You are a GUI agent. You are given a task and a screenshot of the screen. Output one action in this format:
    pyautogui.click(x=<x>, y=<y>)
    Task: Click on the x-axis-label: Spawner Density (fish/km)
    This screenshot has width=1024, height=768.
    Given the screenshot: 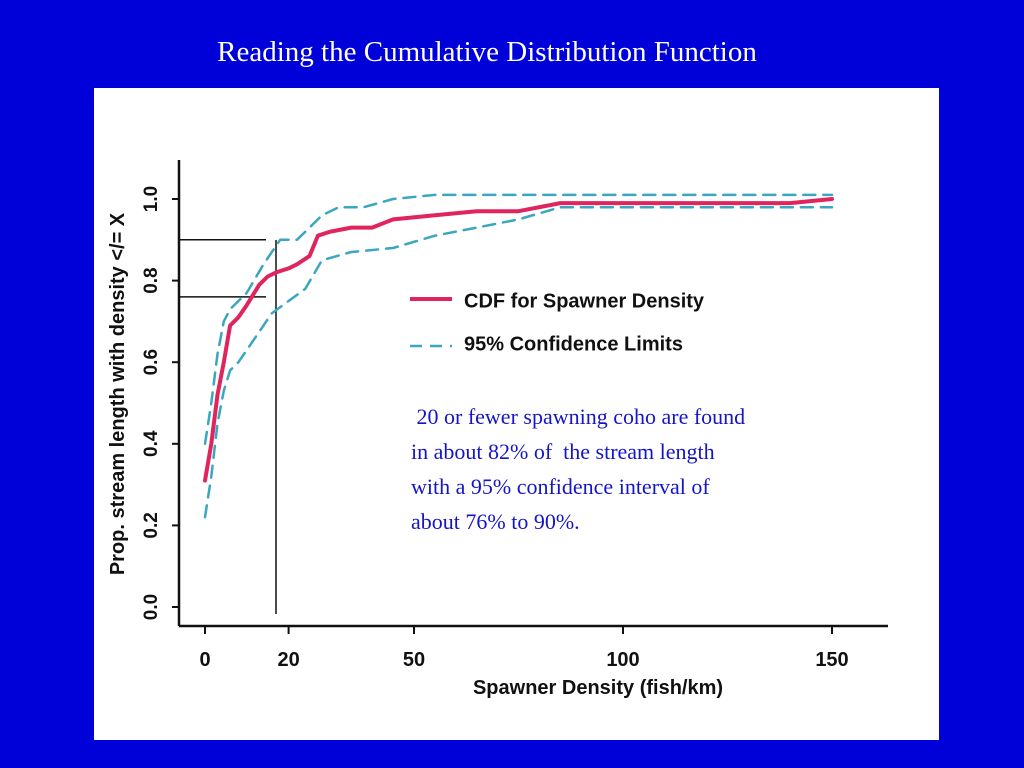 What is the action you would take?
    pyautogui.click(x=598, y=688)
    